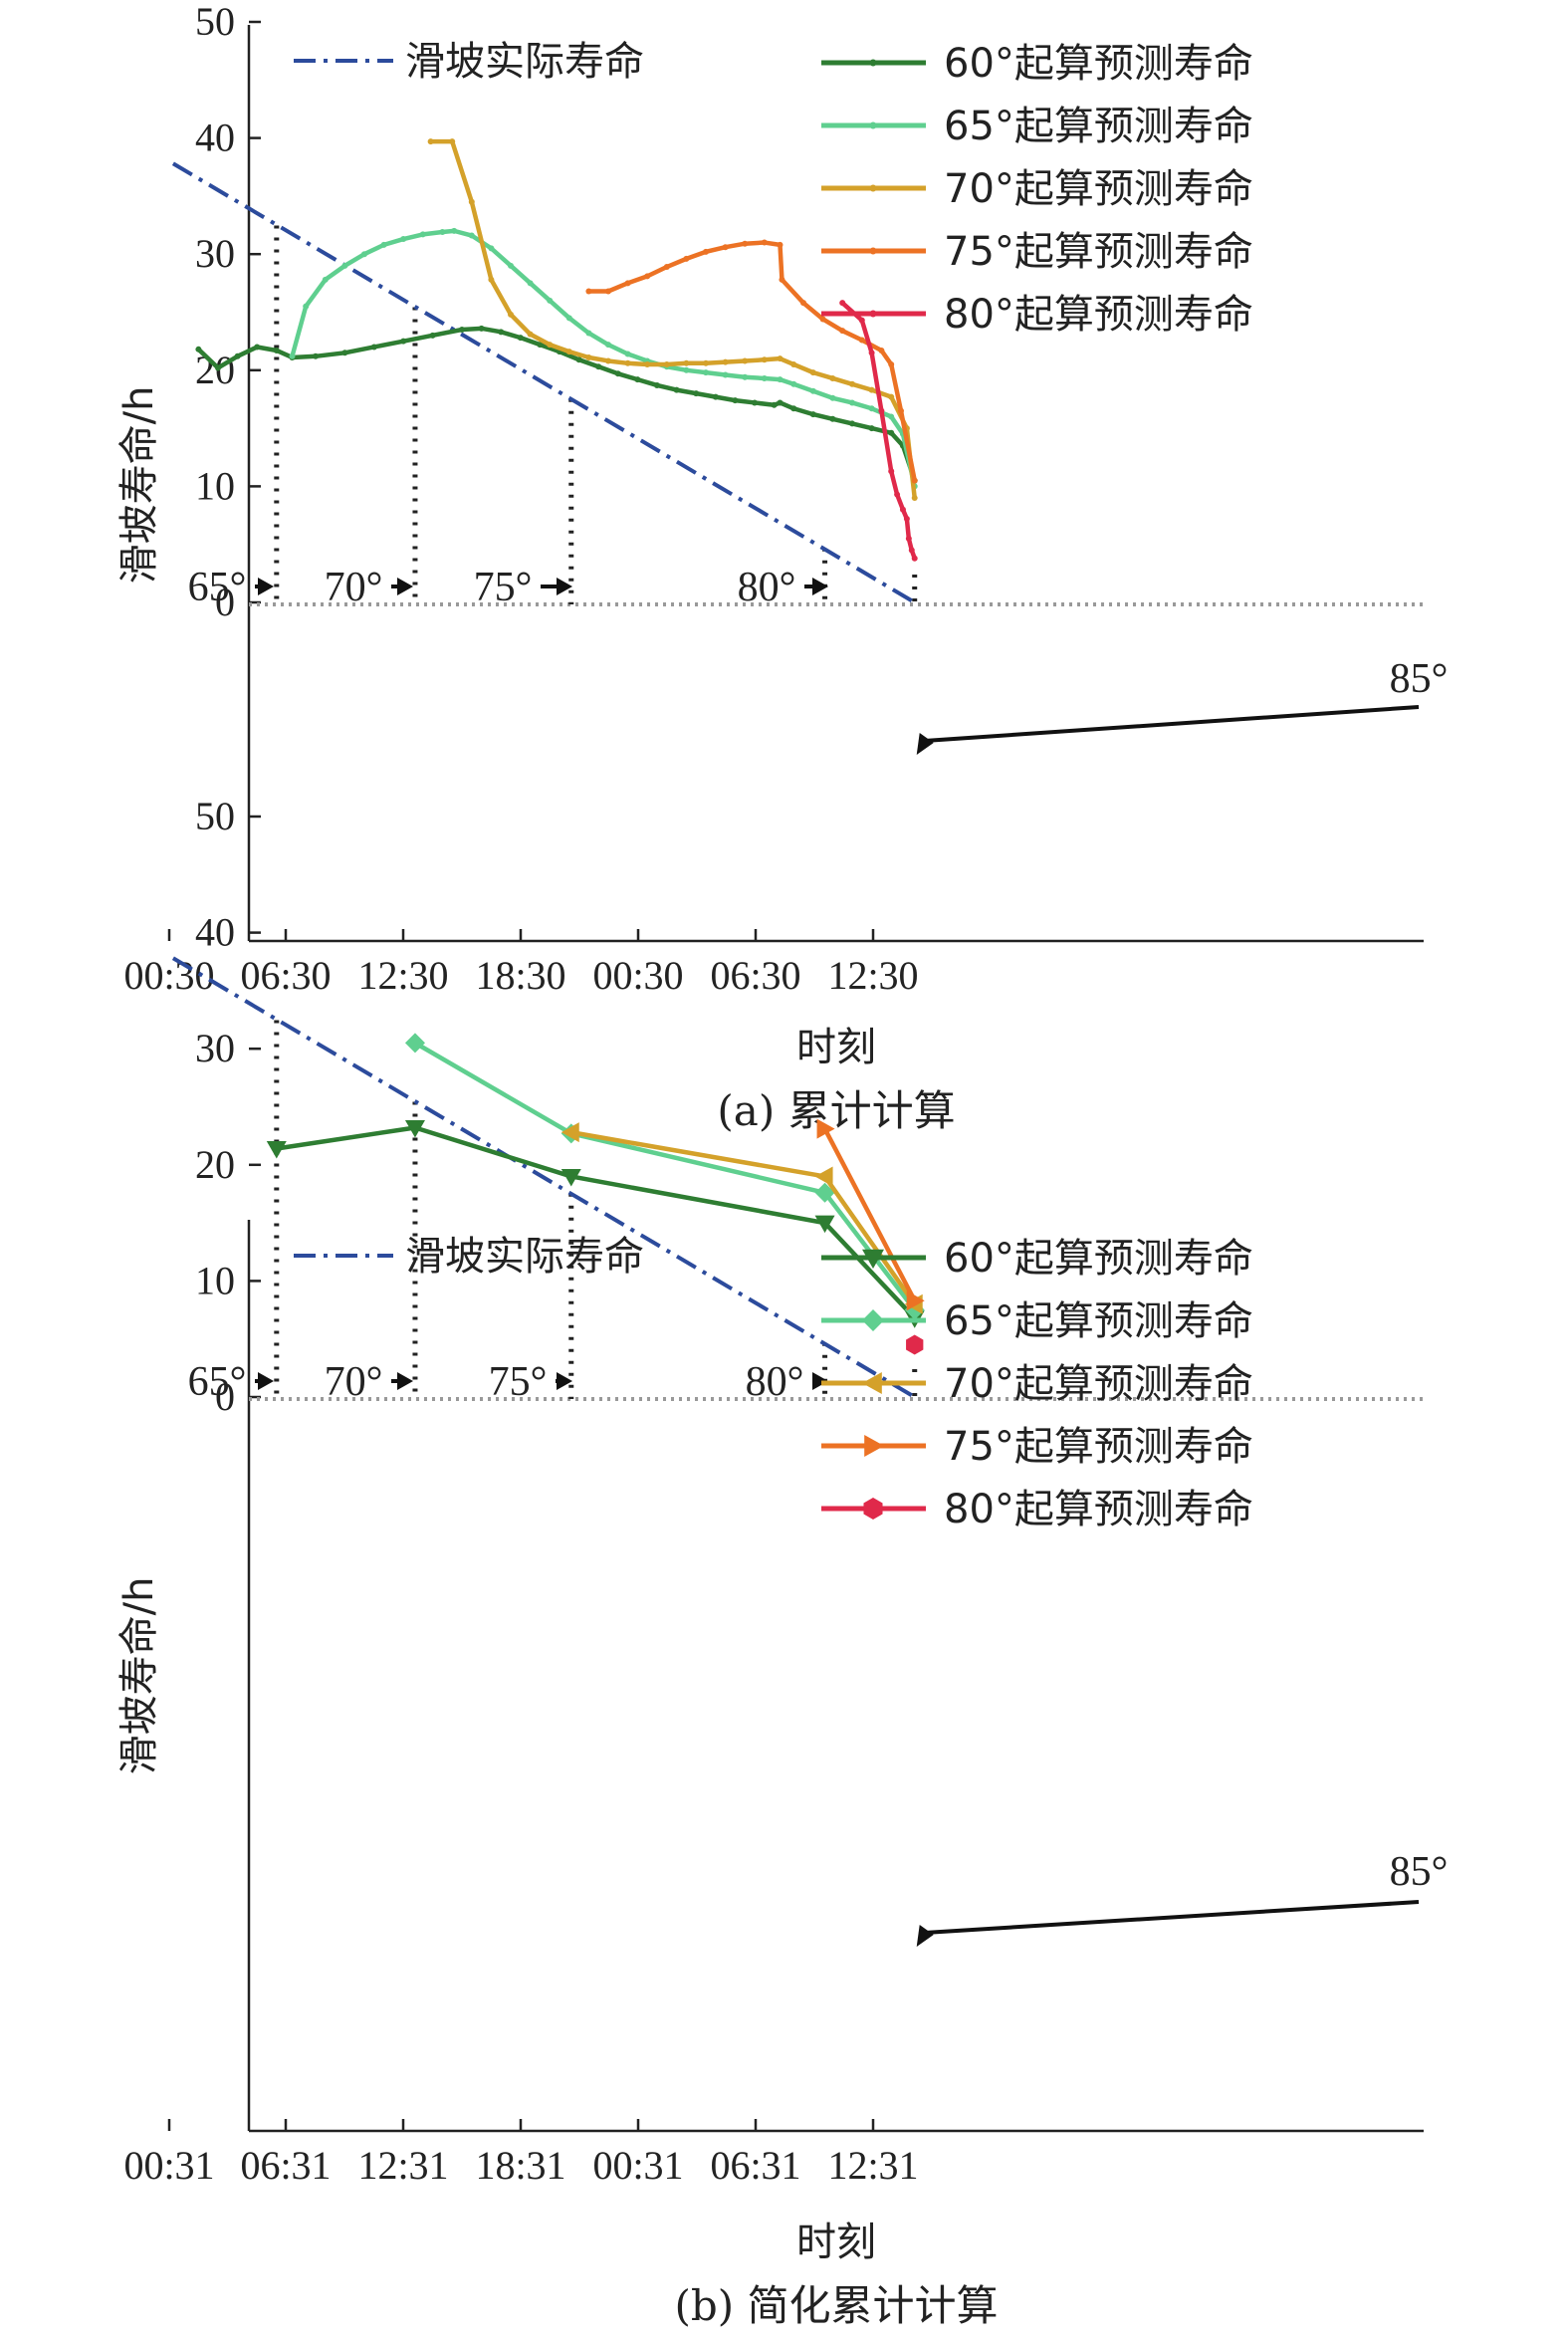  What do you see at coordinates (873, 1259) in the screenshot?
I see `panel-b-legend-marker-s60` at bounding box center [873, 1259].